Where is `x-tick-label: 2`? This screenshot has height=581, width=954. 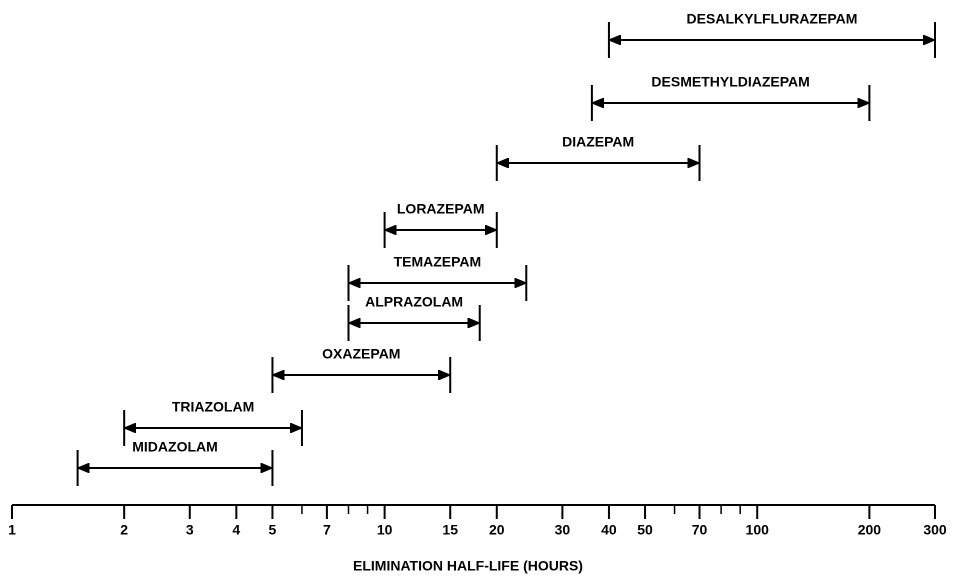
x-tick-label: 2 is located at coordinates (124, 530).